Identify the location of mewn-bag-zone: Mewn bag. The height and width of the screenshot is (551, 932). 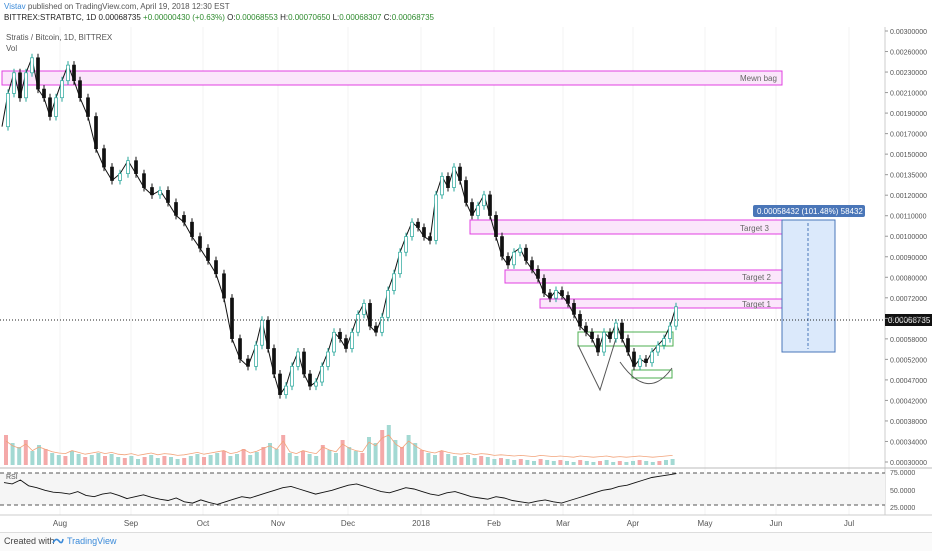
(392, 78).